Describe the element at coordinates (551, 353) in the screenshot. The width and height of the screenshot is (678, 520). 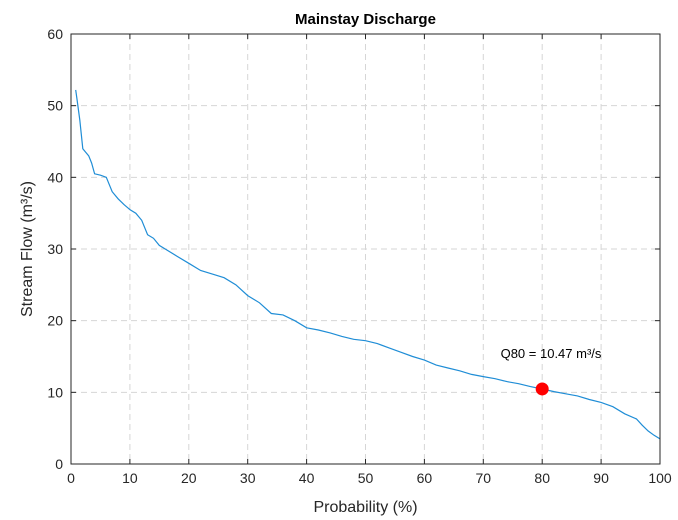
I see `annotation-label: Q80 = 10.47 m³/s` at that location.